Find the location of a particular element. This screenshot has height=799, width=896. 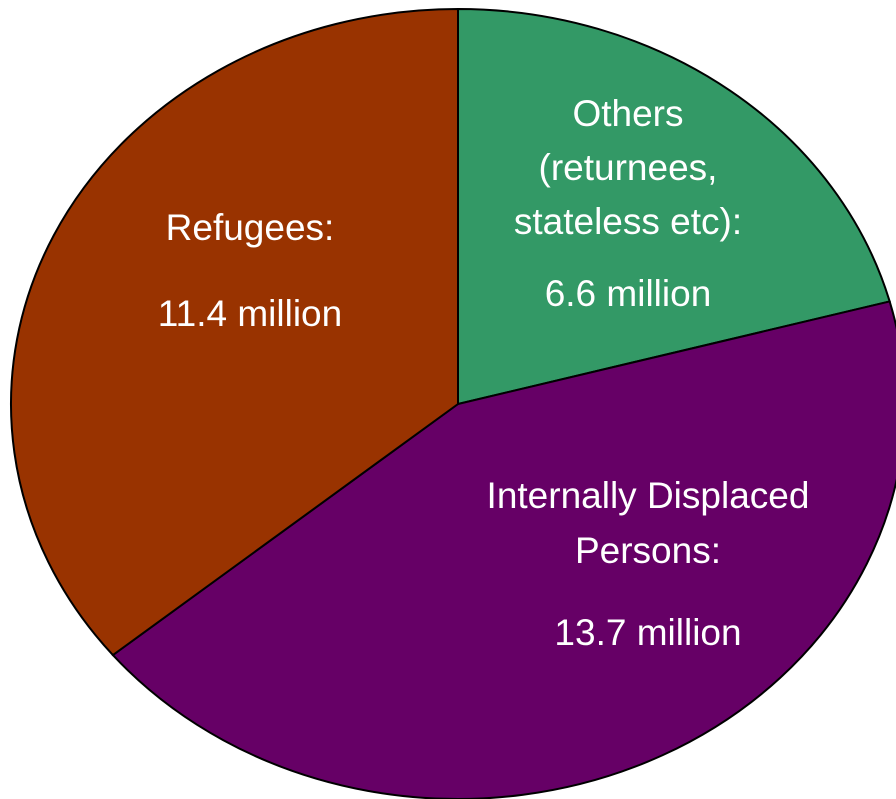

others-label-line-1: Others is located at coordinates (627, 113).